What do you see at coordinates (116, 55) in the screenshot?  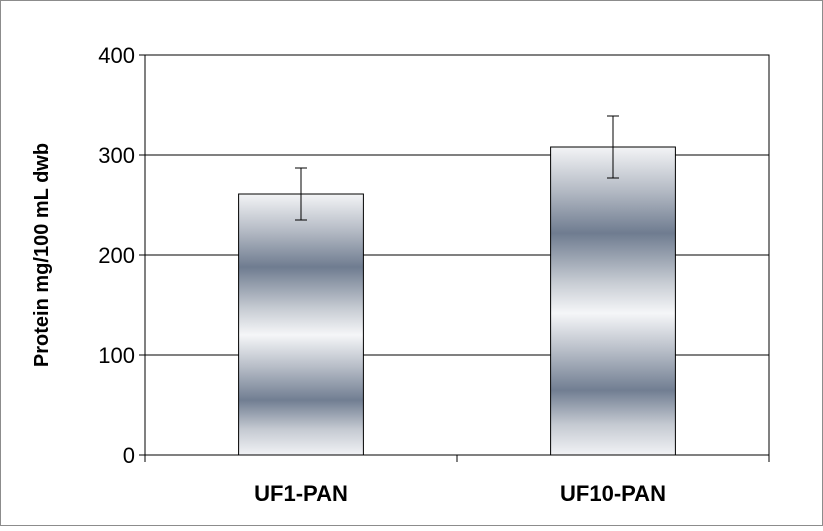 I see `y-tick-label: 400` at bounding box center [116, 55].